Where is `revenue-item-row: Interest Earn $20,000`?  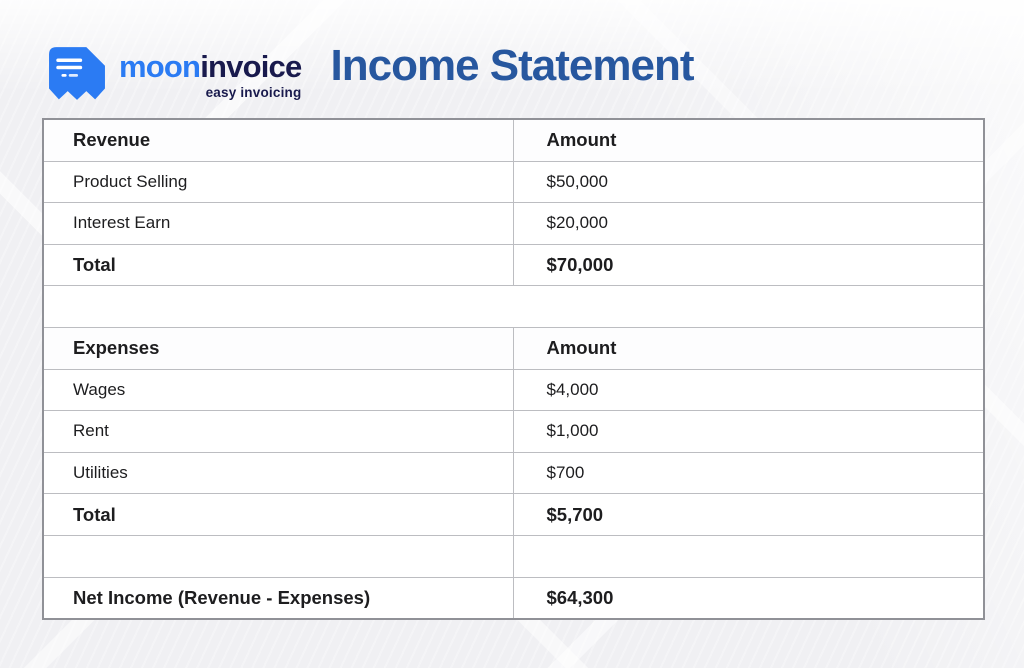 revenue-item-row: Interest Earn $20,000 is located at coordinates (513, 223).